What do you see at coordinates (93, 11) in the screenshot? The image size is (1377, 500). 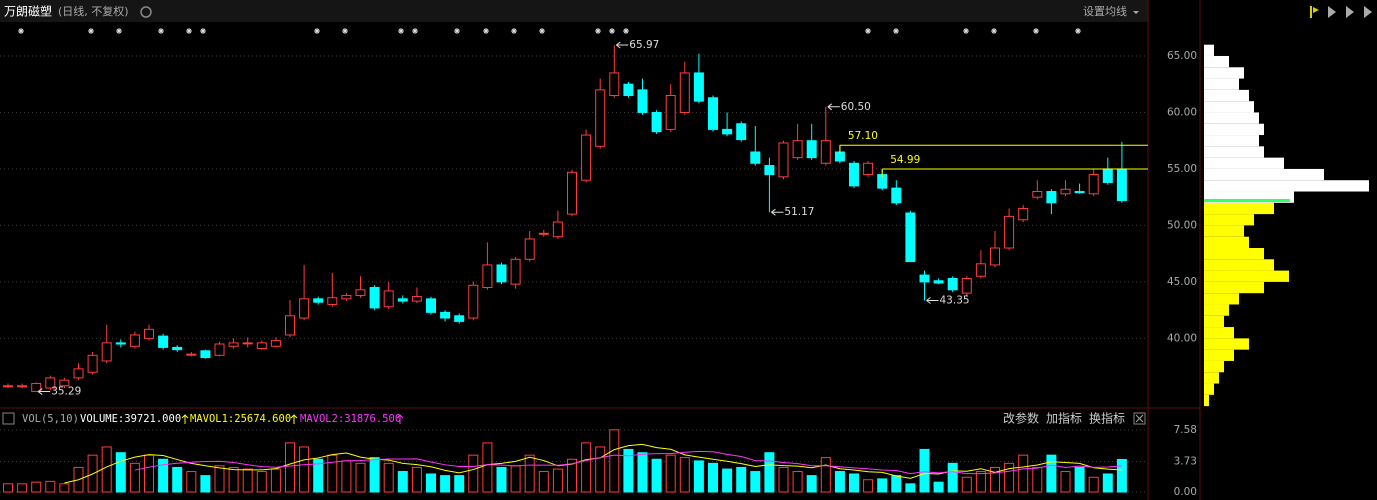 I see `period-label: (日线, 不复权)` at bounding box center [93, 11].